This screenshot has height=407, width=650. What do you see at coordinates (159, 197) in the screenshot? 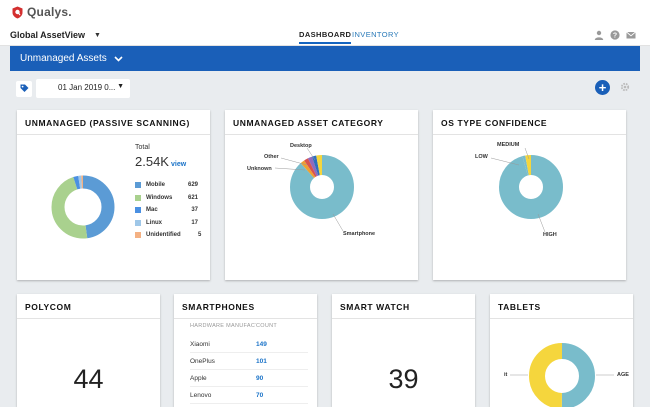
I see `legend-label: Windows` at bounding box center [159, 197].